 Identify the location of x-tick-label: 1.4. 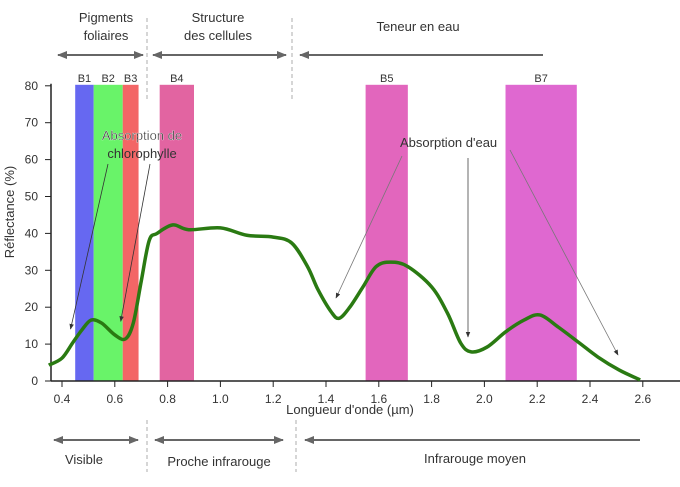
(326, 399).